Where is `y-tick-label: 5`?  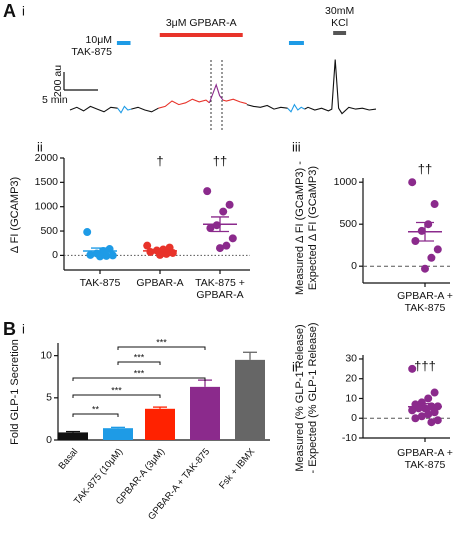
y-tick-label: 5 is located at coordinates (49, 398).